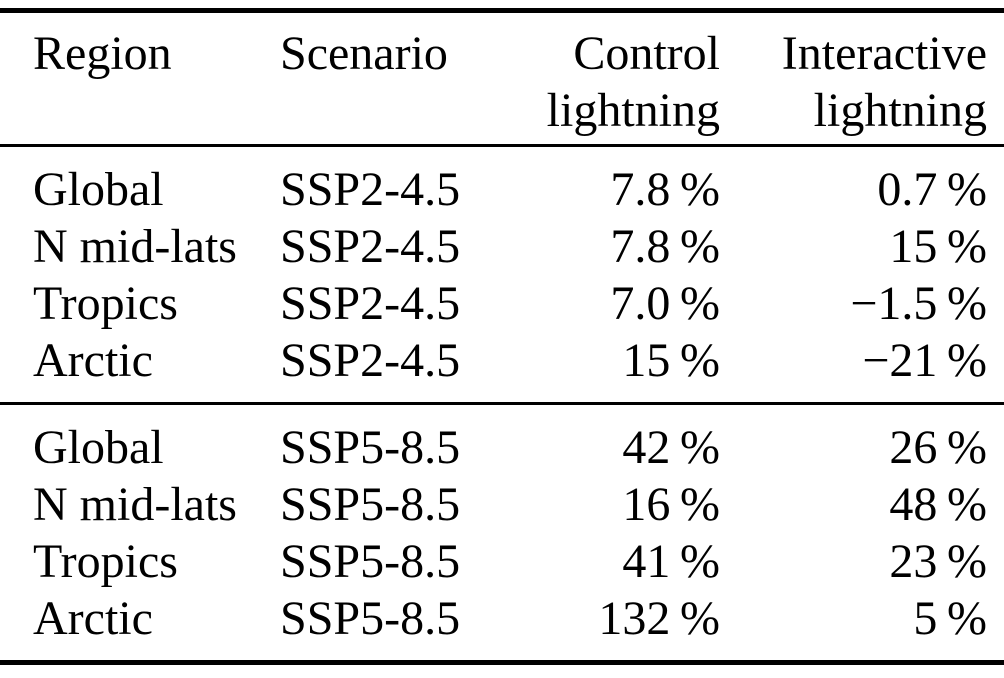  I want to click on table-row: Tropics SSP2-4.5 7.0 % −1.5 %, so click(502, 303).